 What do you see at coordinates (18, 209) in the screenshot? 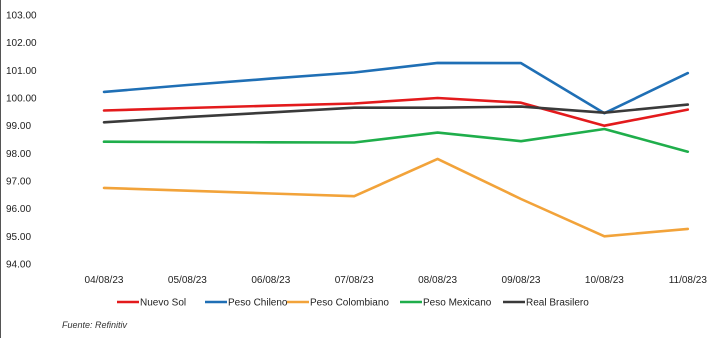
I see `y-tick-label: 96.00` at bounding box center [18, 209].